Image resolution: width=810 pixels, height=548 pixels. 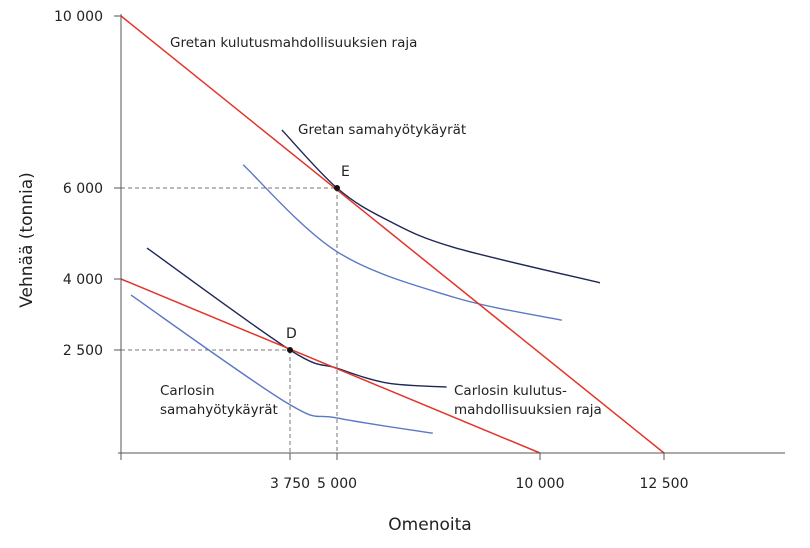 What do you see at coordinates (510, 391) in the screenshot?
I see `carlos-budget-label-1: Carlosin kulutus-` at bounding box center [510, 391].